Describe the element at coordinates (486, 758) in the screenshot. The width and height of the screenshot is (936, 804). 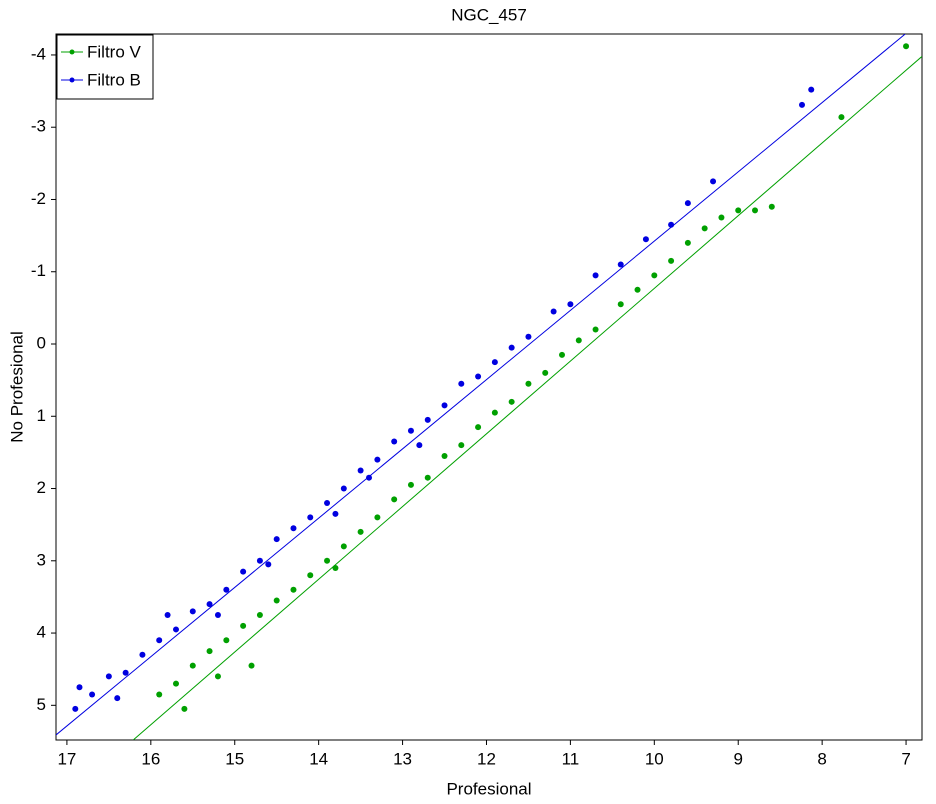
I see `x-tick-label: 12` at that location.